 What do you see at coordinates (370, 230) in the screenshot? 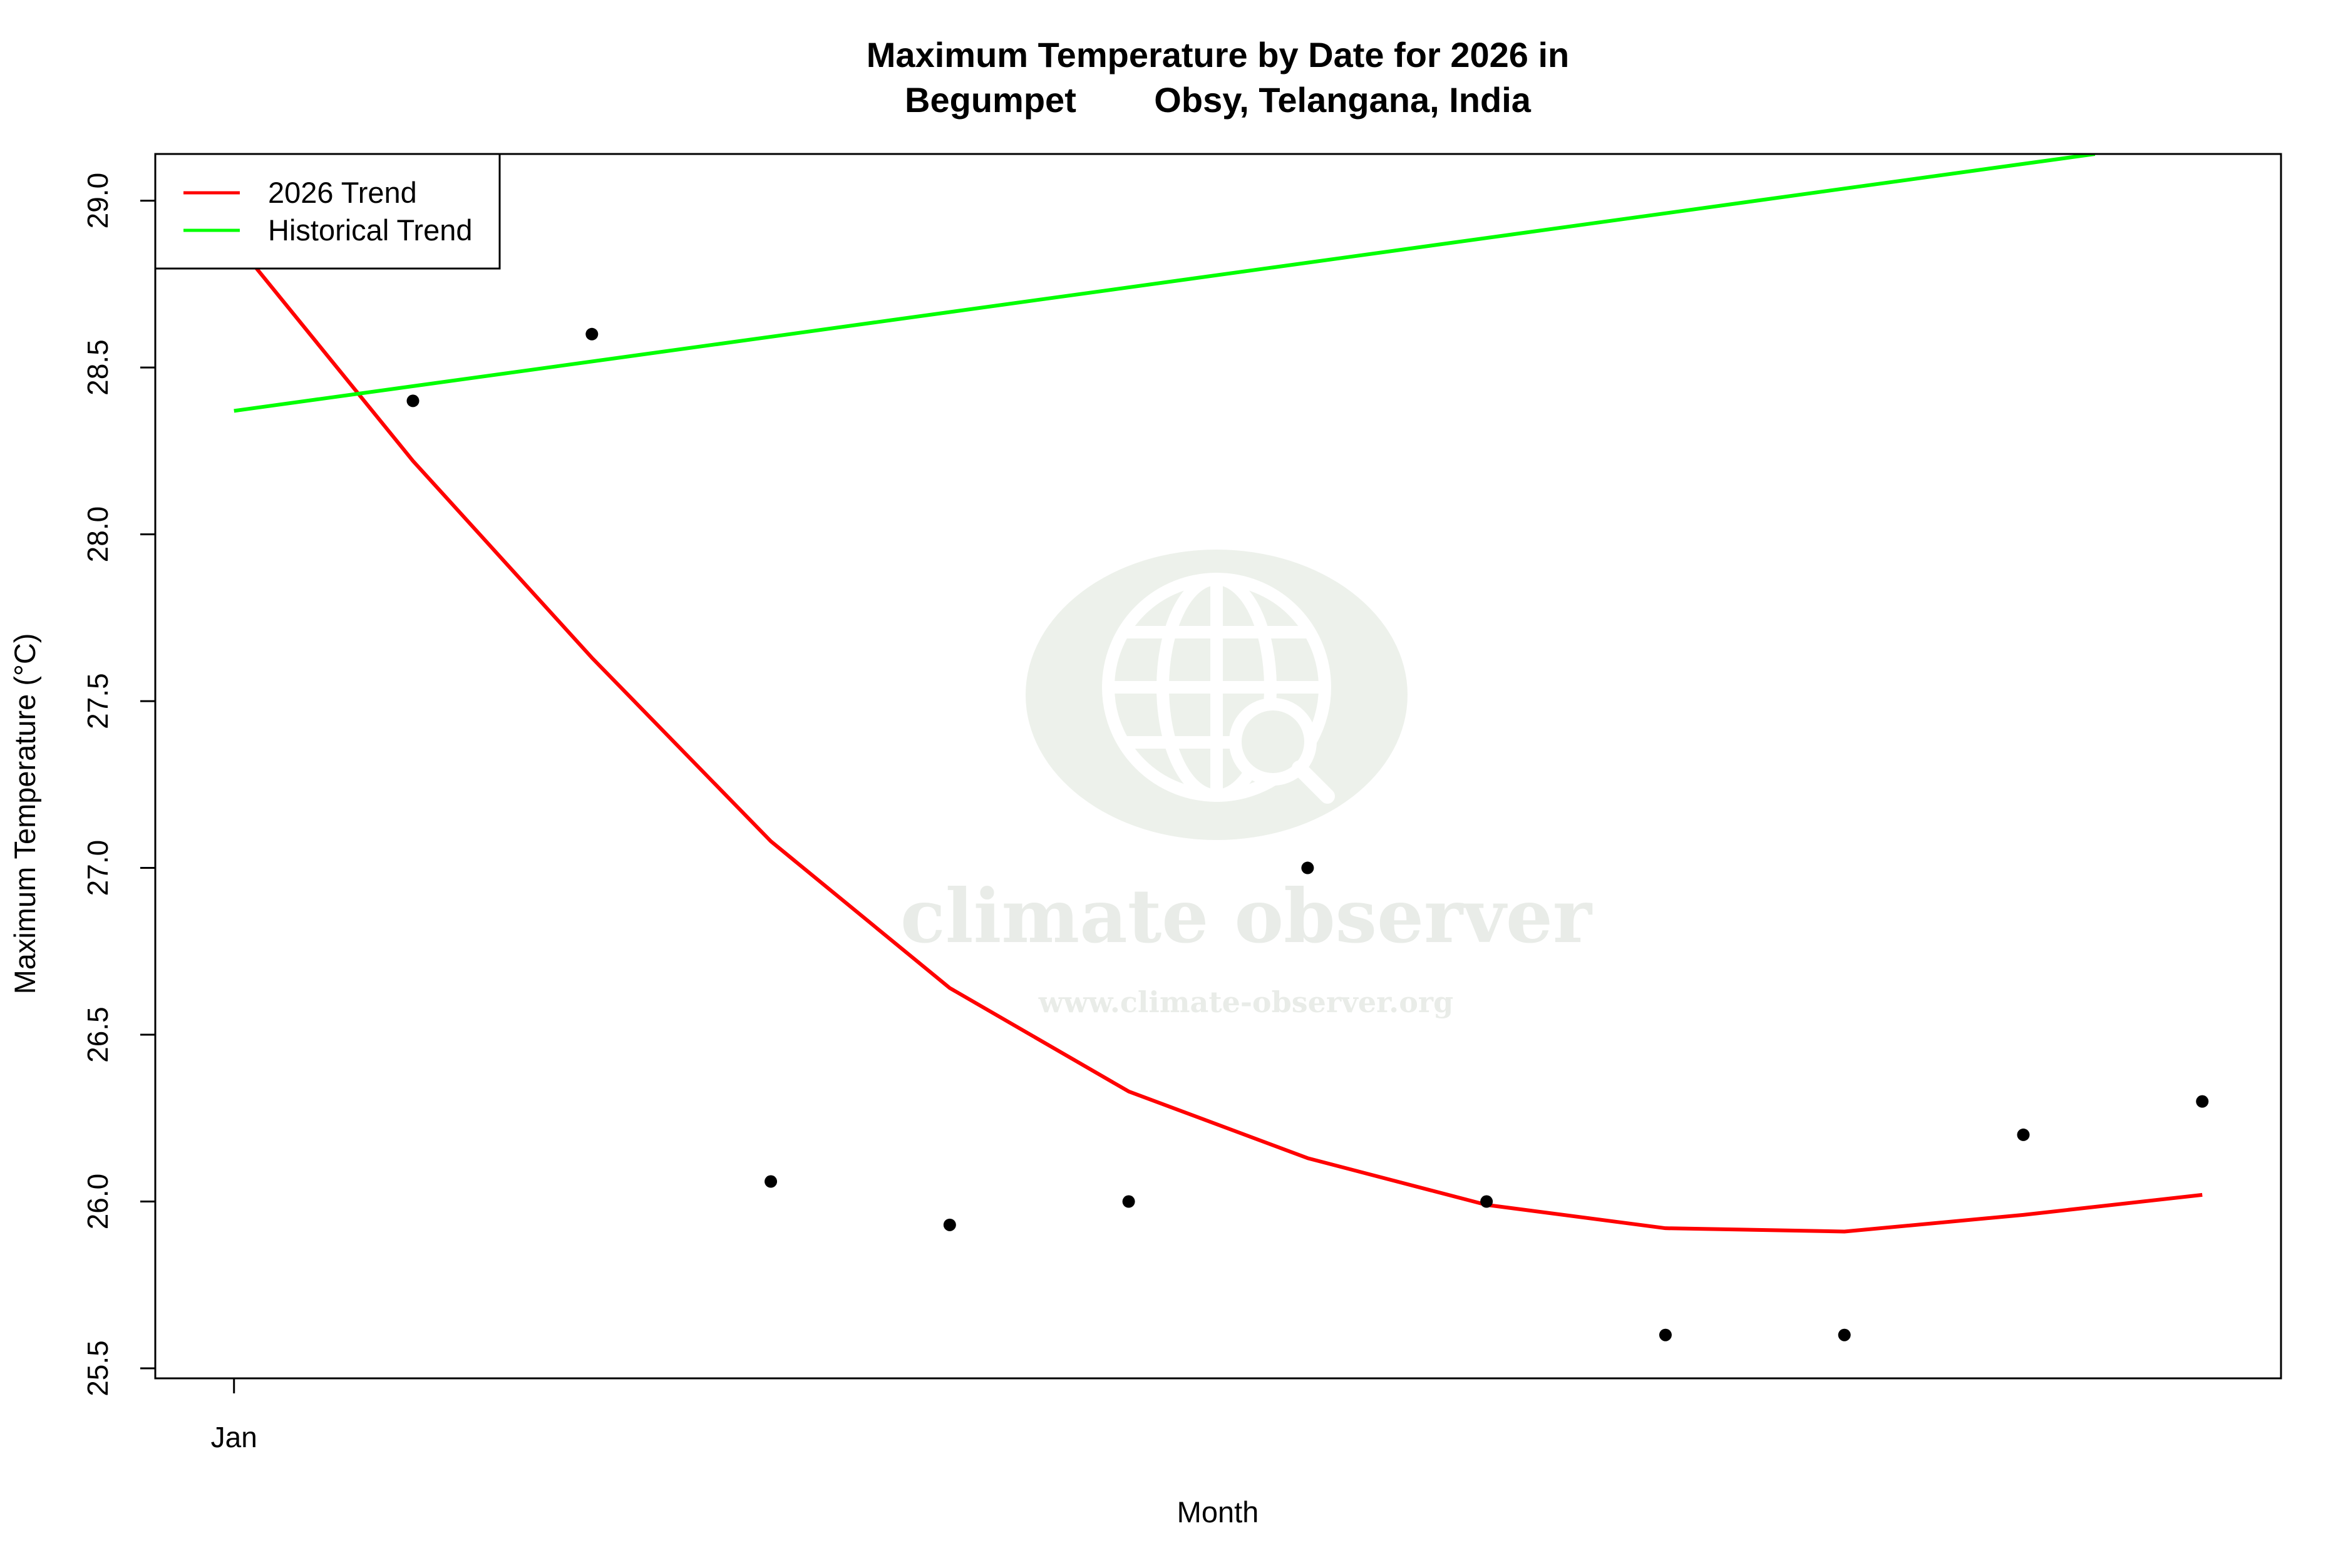
I see `legend-label-historical-trend: Historical Trend` at bounding box center [370, 230].